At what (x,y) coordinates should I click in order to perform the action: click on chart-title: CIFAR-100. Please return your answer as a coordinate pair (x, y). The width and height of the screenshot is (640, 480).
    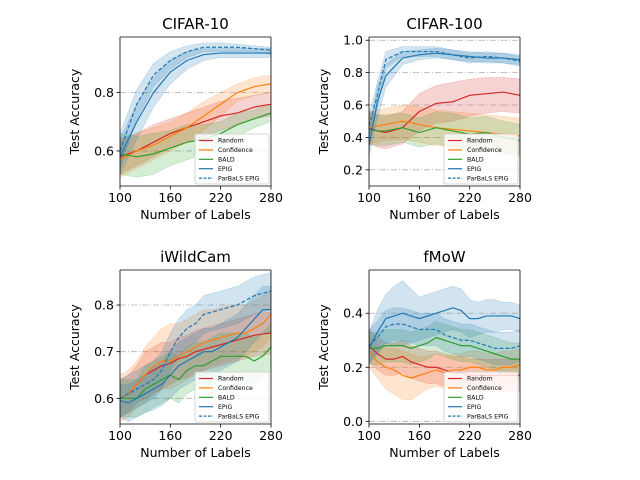
    Looking at the image, I should click on (444, 24).